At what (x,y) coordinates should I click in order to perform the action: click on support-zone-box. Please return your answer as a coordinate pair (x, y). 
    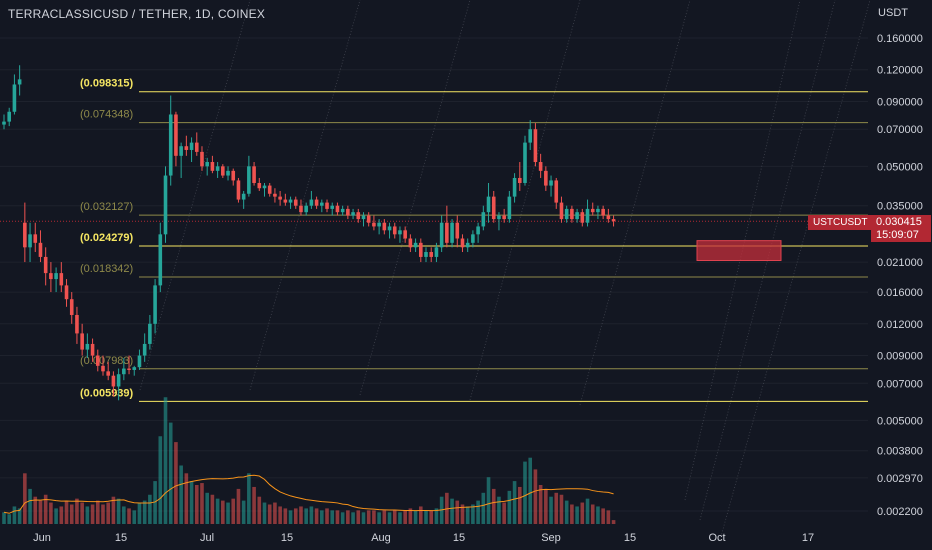
    Looking at the image, I should click on (739, 250).